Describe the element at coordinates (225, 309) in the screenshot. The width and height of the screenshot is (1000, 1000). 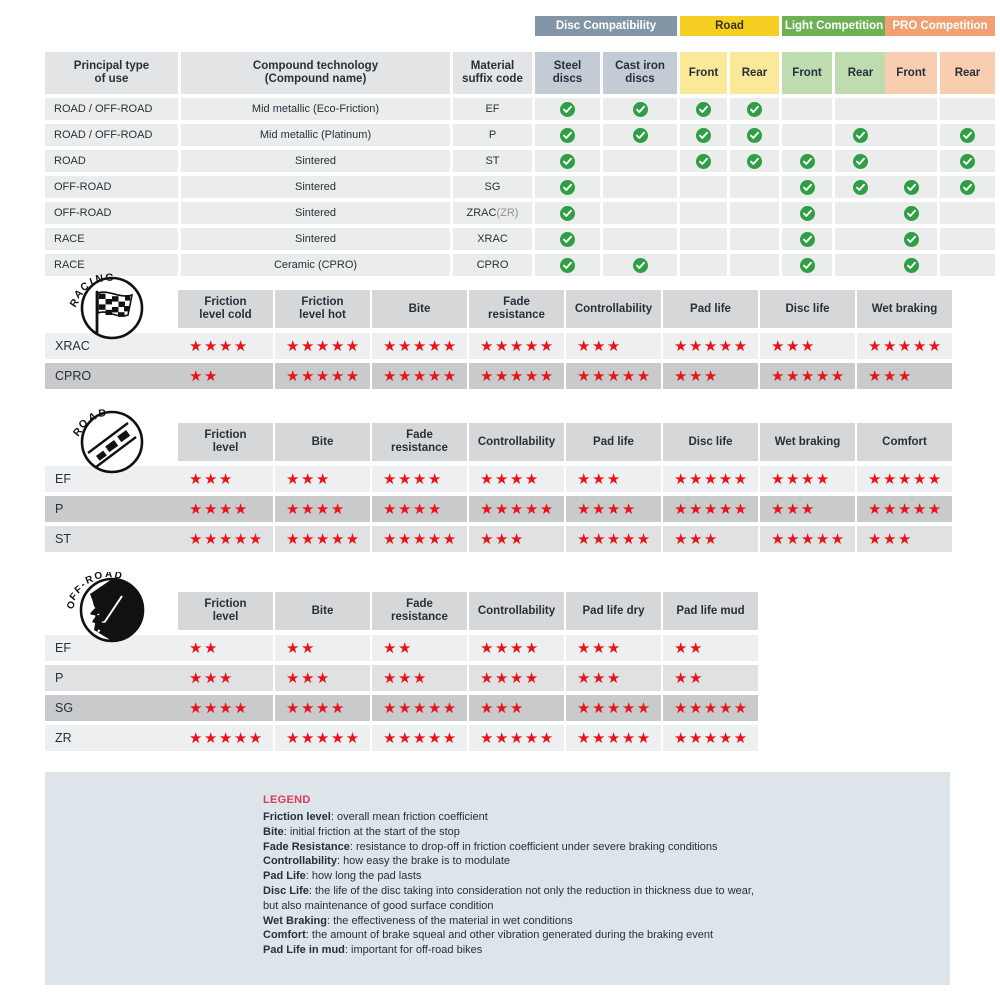
I see `rating-header-0: Friction level cold` at that location.